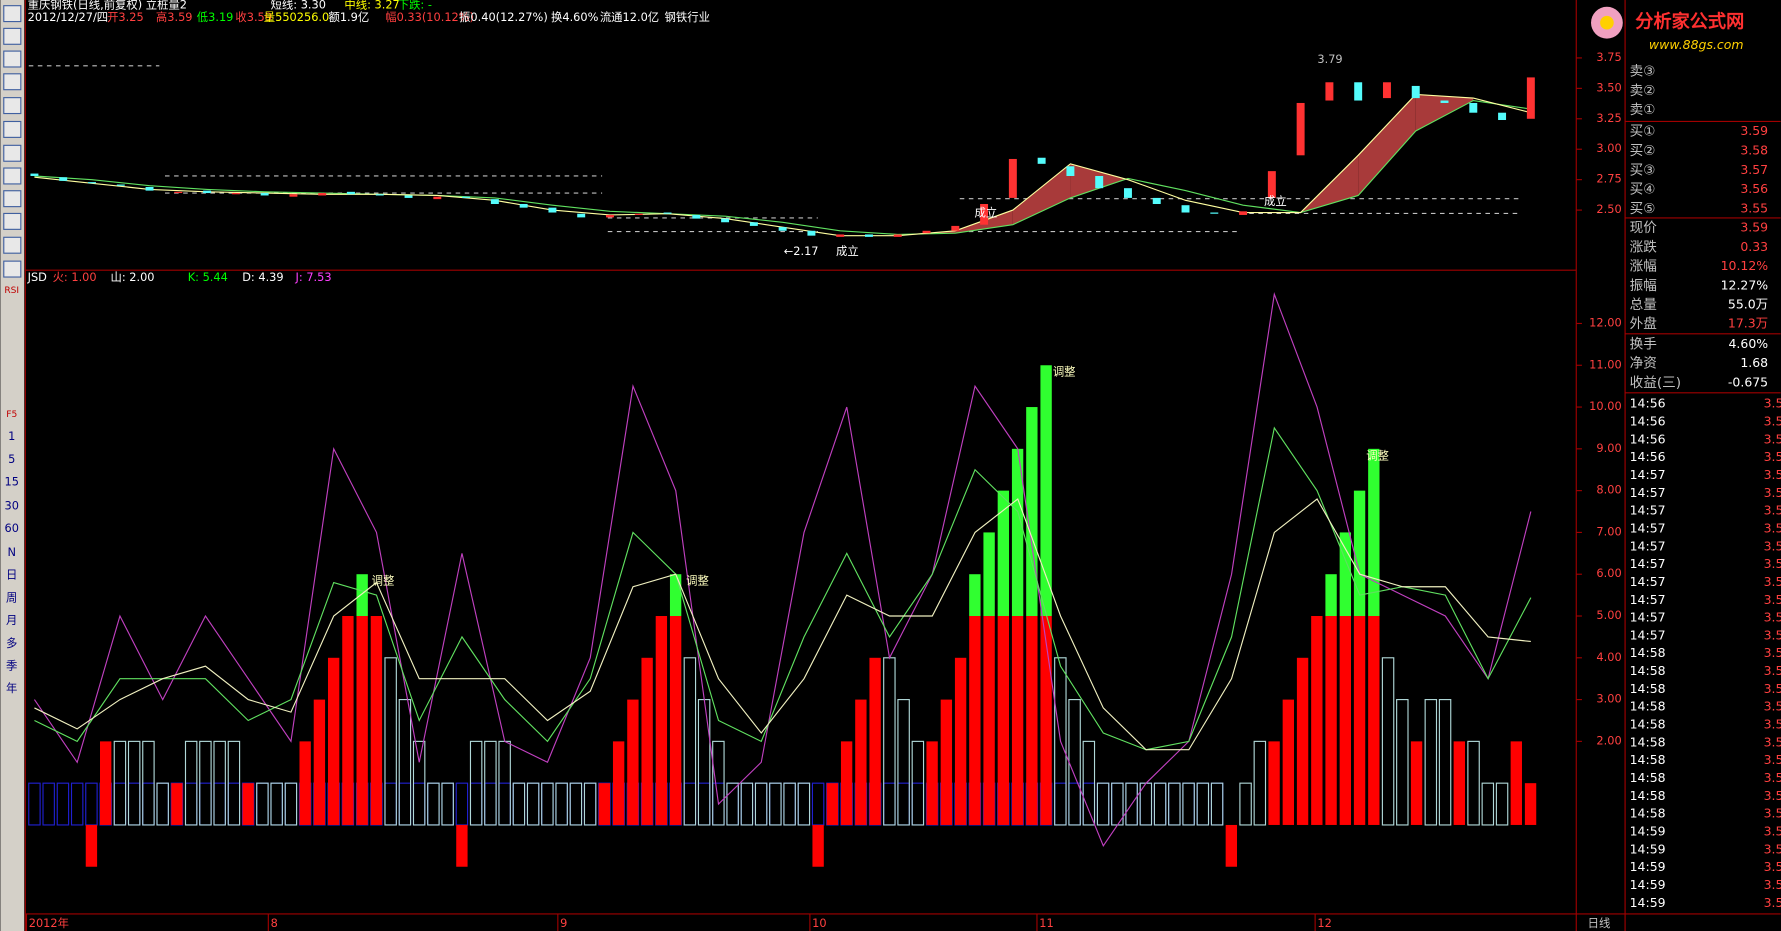 The width and height of the screenshot is (1781, 931). What do you see at coordinates (11, 552) in the screenshot?
I see `toolbar-button: N` at bounding box center [11, 552].